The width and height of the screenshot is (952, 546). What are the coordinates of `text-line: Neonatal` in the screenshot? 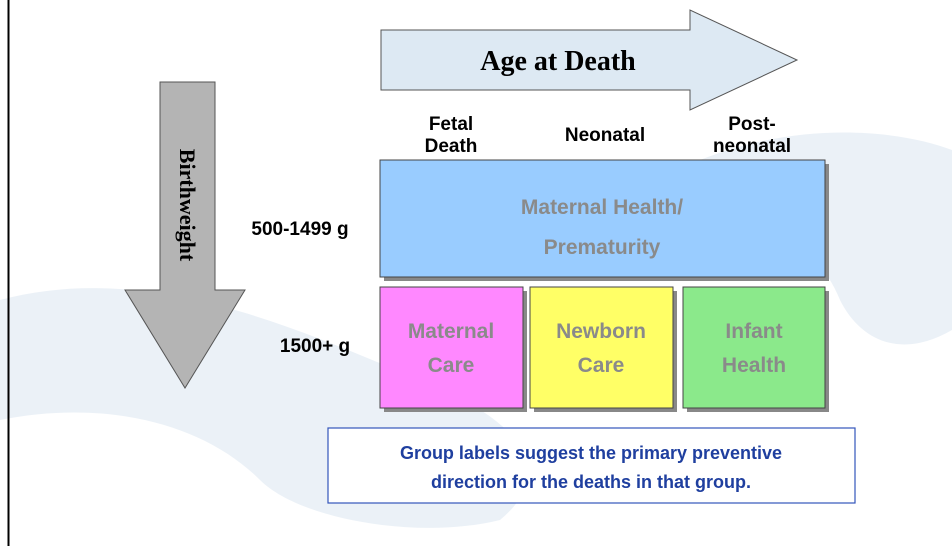 It's located at (605, 135).